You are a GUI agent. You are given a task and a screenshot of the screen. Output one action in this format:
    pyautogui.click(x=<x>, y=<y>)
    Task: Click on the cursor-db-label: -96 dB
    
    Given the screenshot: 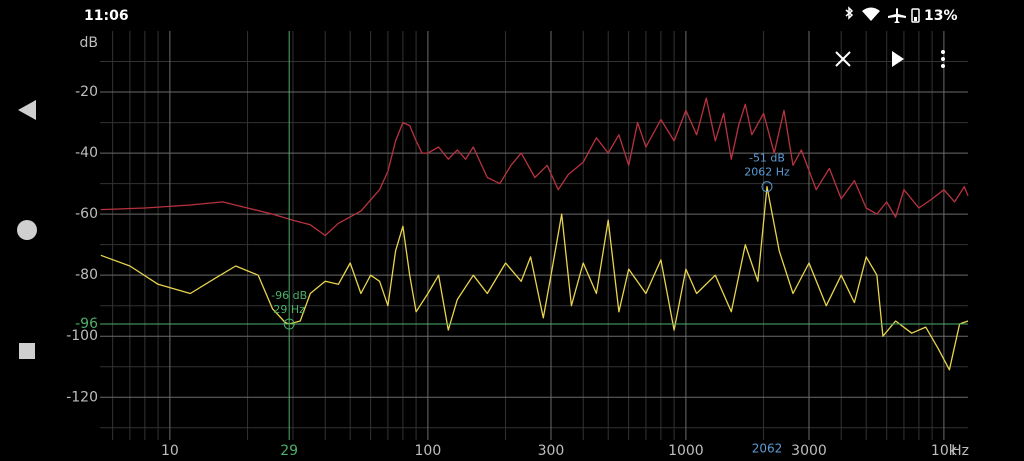 What is the action you would take?
    pyautogui.click(x=289, y=295)
    